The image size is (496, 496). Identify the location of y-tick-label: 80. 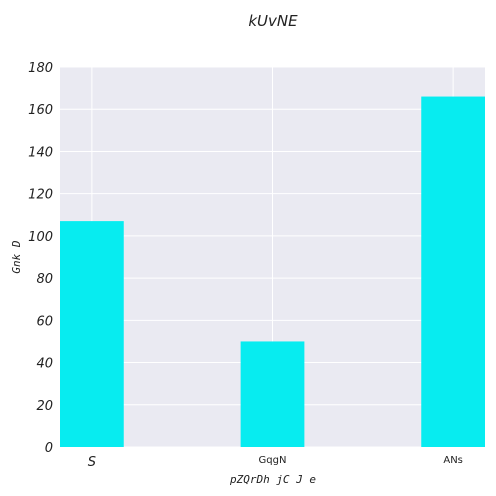
(44, 279).